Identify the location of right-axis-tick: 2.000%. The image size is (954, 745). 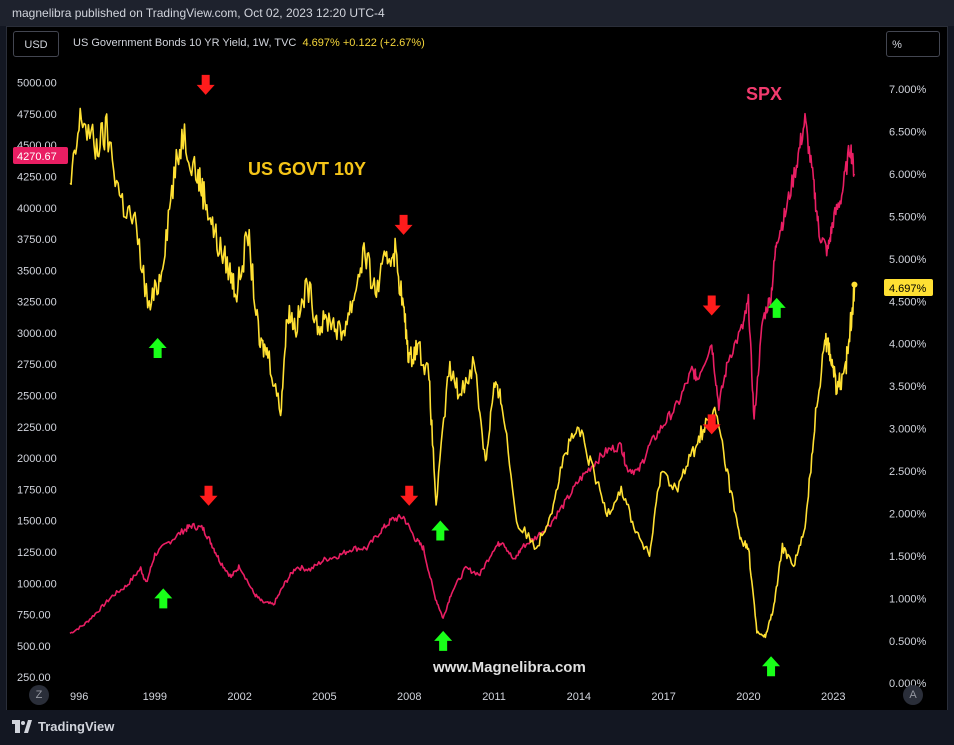
(908, 514).